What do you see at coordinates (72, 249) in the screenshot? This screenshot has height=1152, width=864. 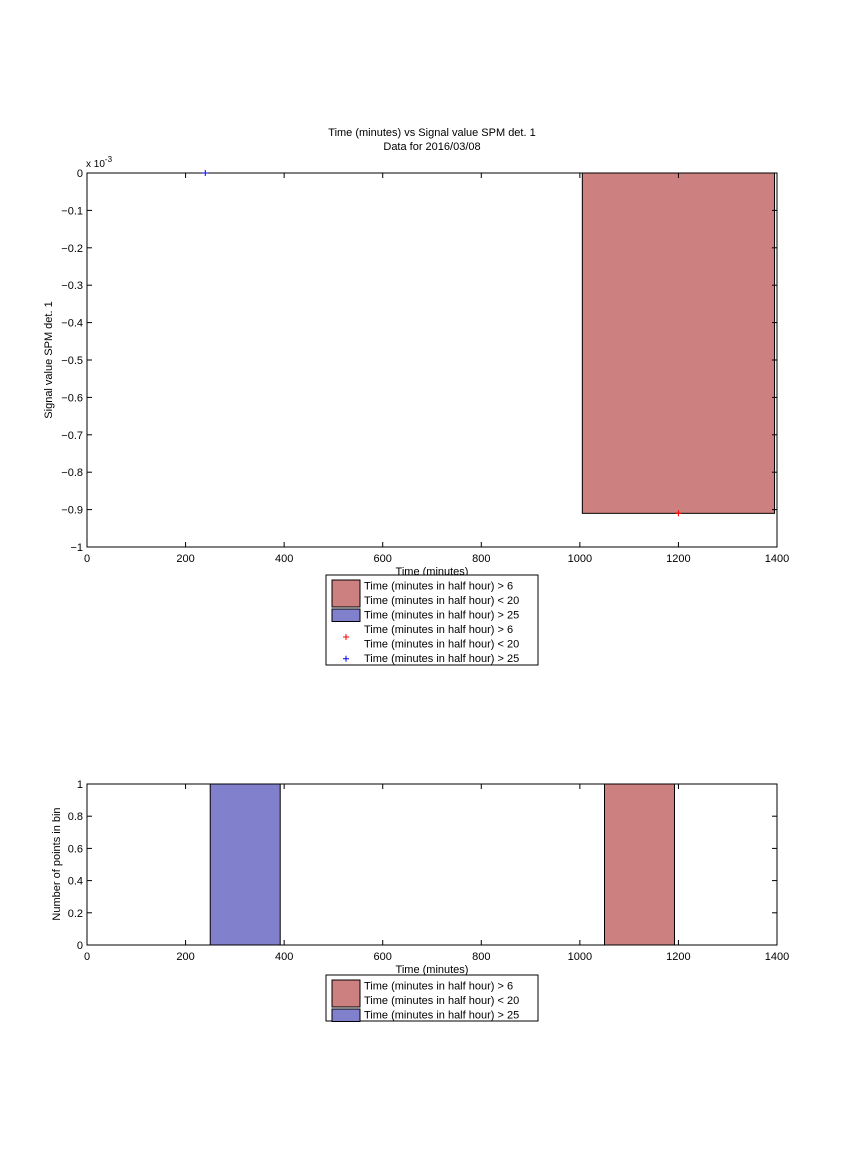 I see `y-tick-label: −0.2` at bounding box center [72, 249].